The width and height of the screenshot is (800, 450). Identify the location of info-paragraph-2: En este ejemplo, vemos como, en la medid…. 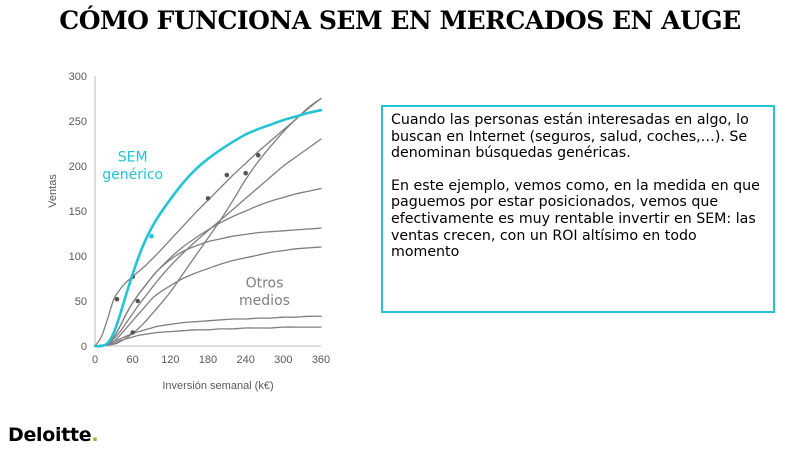
(575, 219).